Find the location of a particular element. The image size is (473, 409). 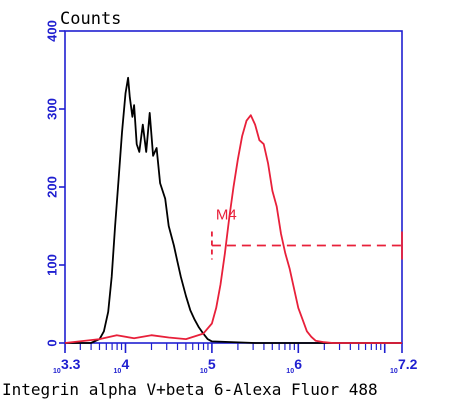

x-tick-exponent: 5 is located at coordinates (212, 364).